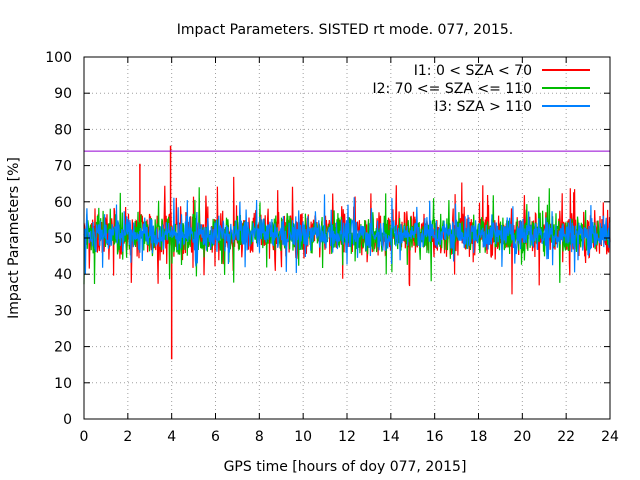 Image resolution: width=640 pixels, height=480 pixels. Describe the element at coordinates (259, 437) in the screenshot. I see `x-tick-label: 8` at that location.